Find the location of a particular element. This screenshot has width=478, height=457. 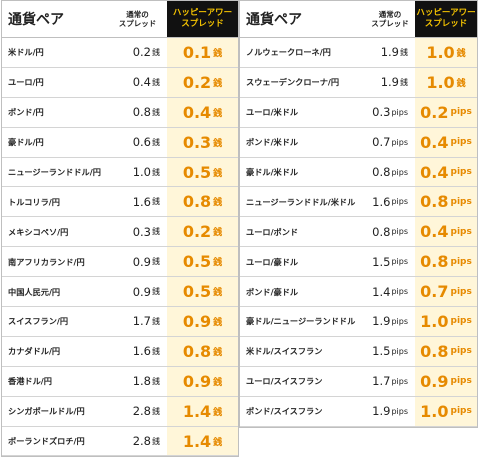

happy-hour-spread: 0.7 pips is located at coordinates (446, 292).